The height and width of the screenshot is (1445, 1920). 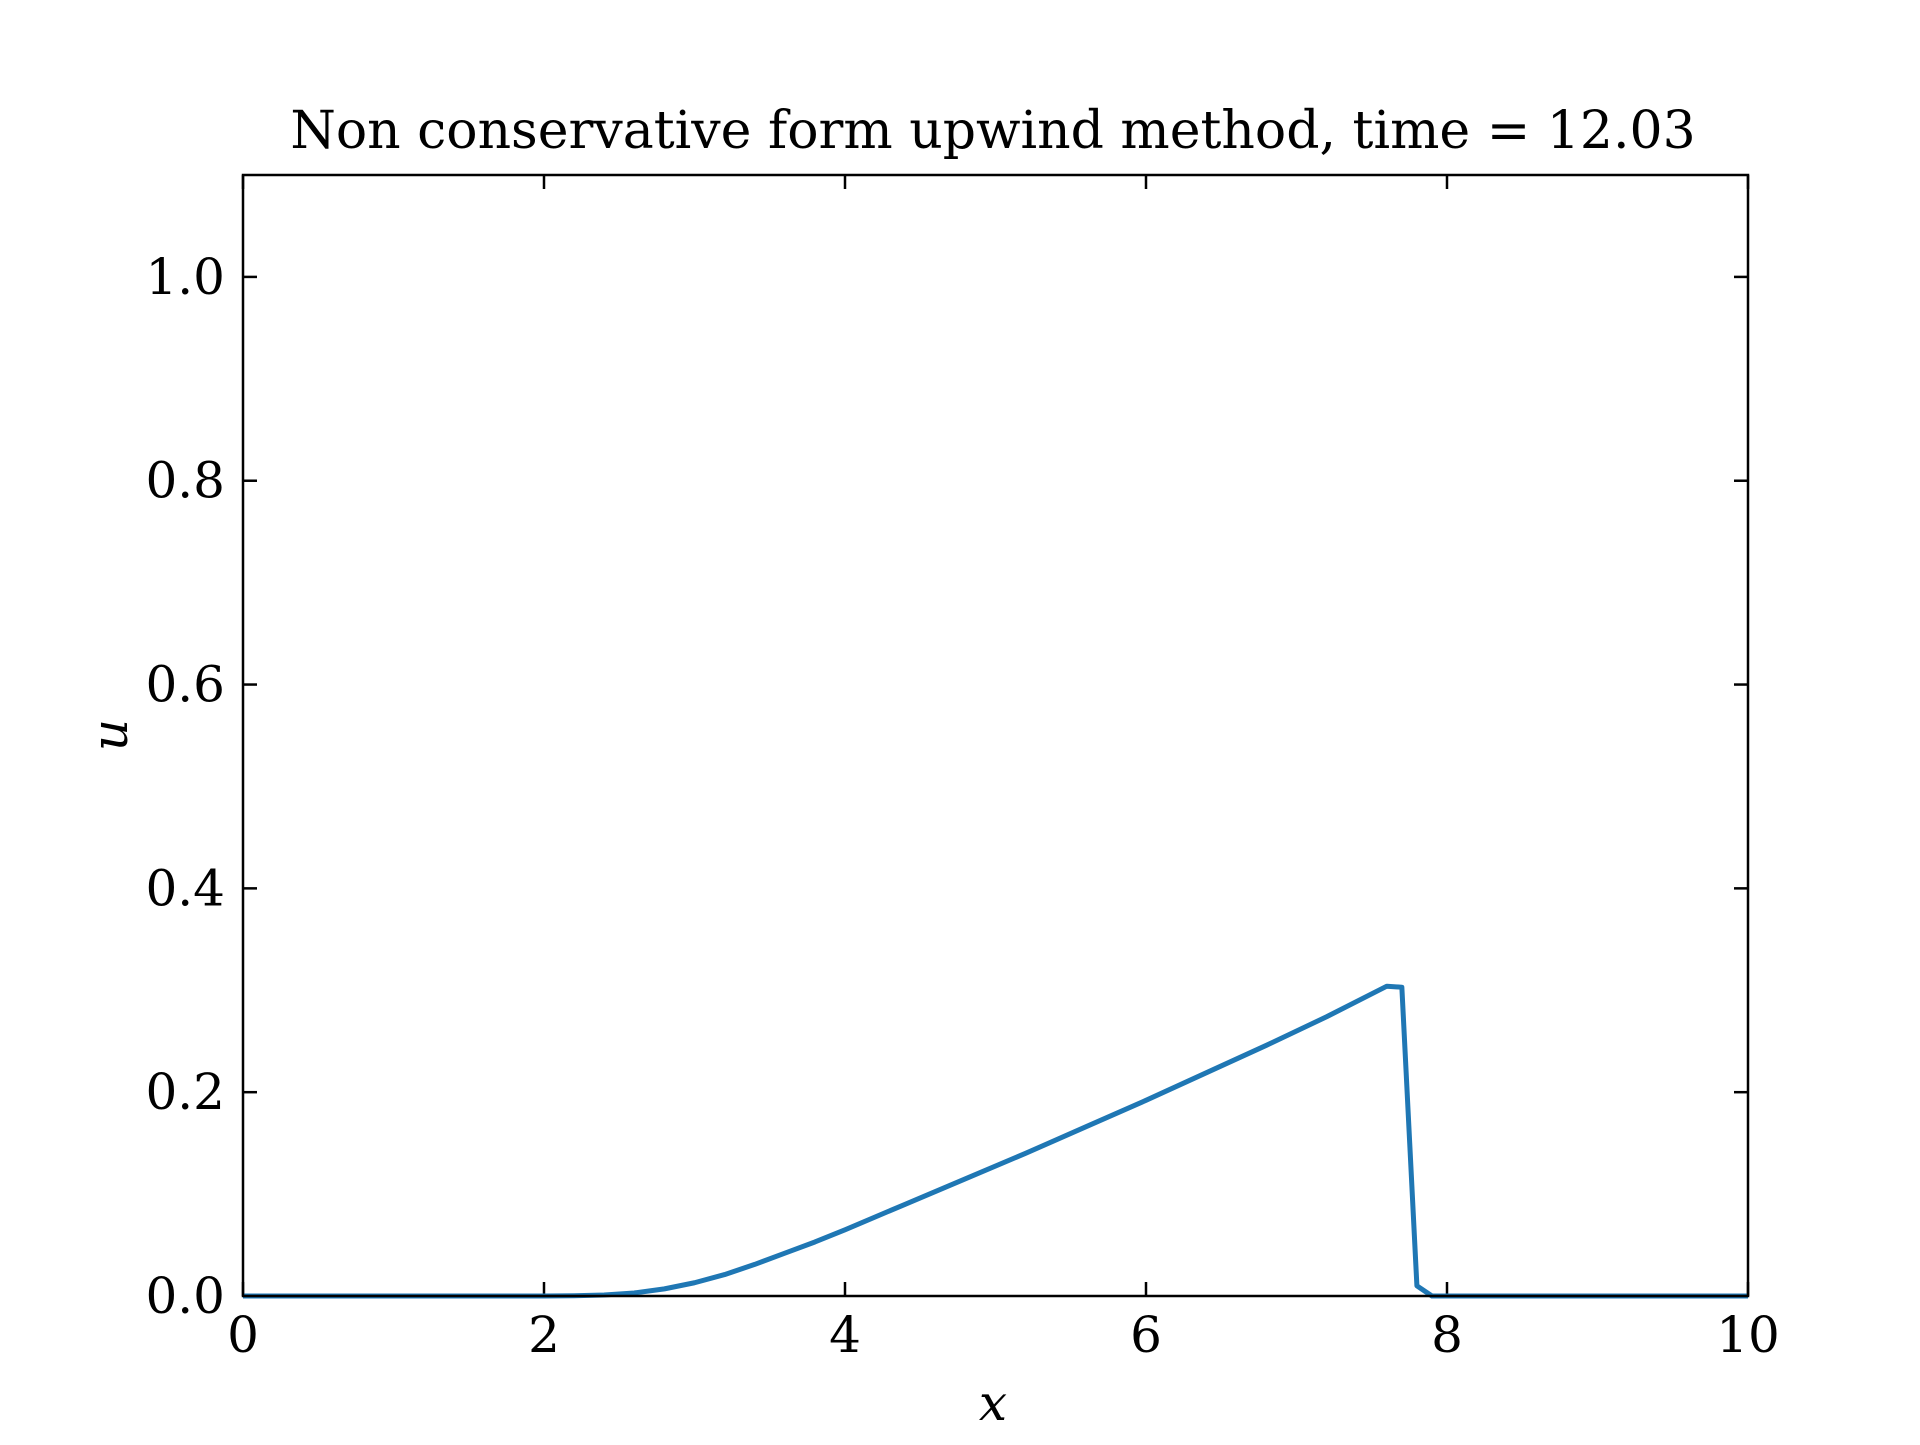 What do you see at coordinates (544, 1335) in the screenshot?
I see `x-tick-label: 2` at bounding box center [544, 1335].